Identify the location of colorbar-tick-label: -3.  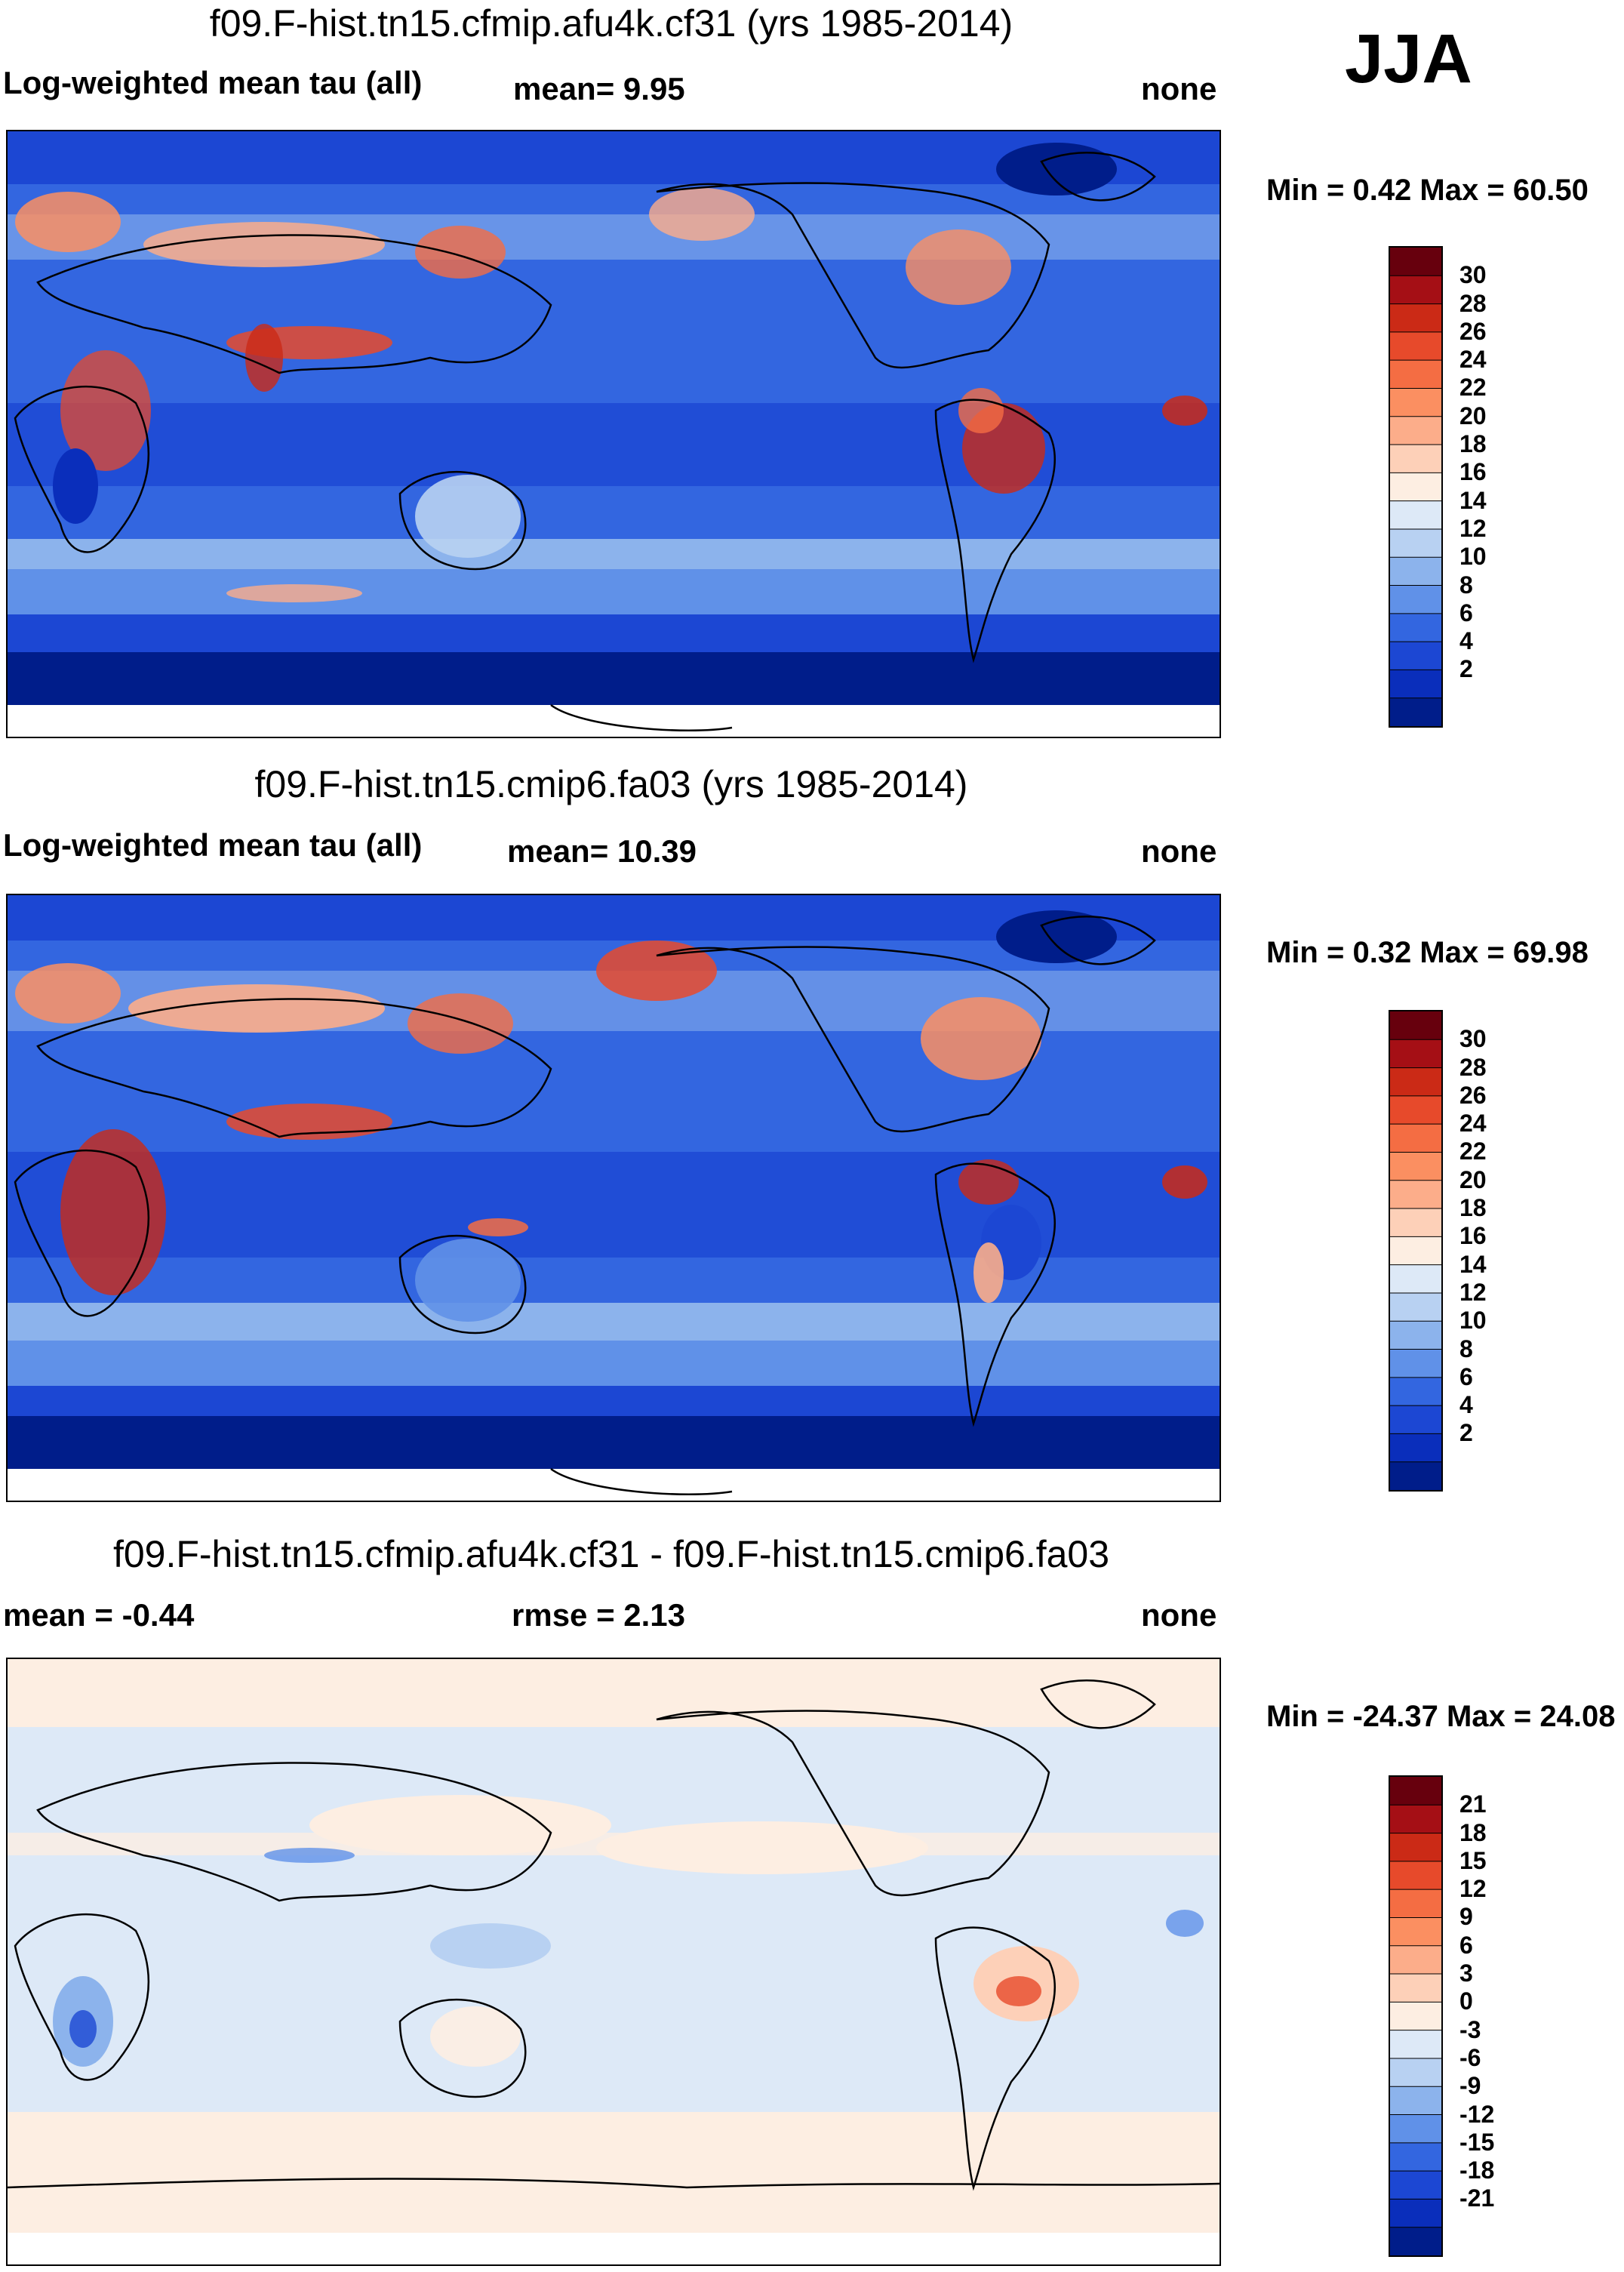
(1470, 2029).